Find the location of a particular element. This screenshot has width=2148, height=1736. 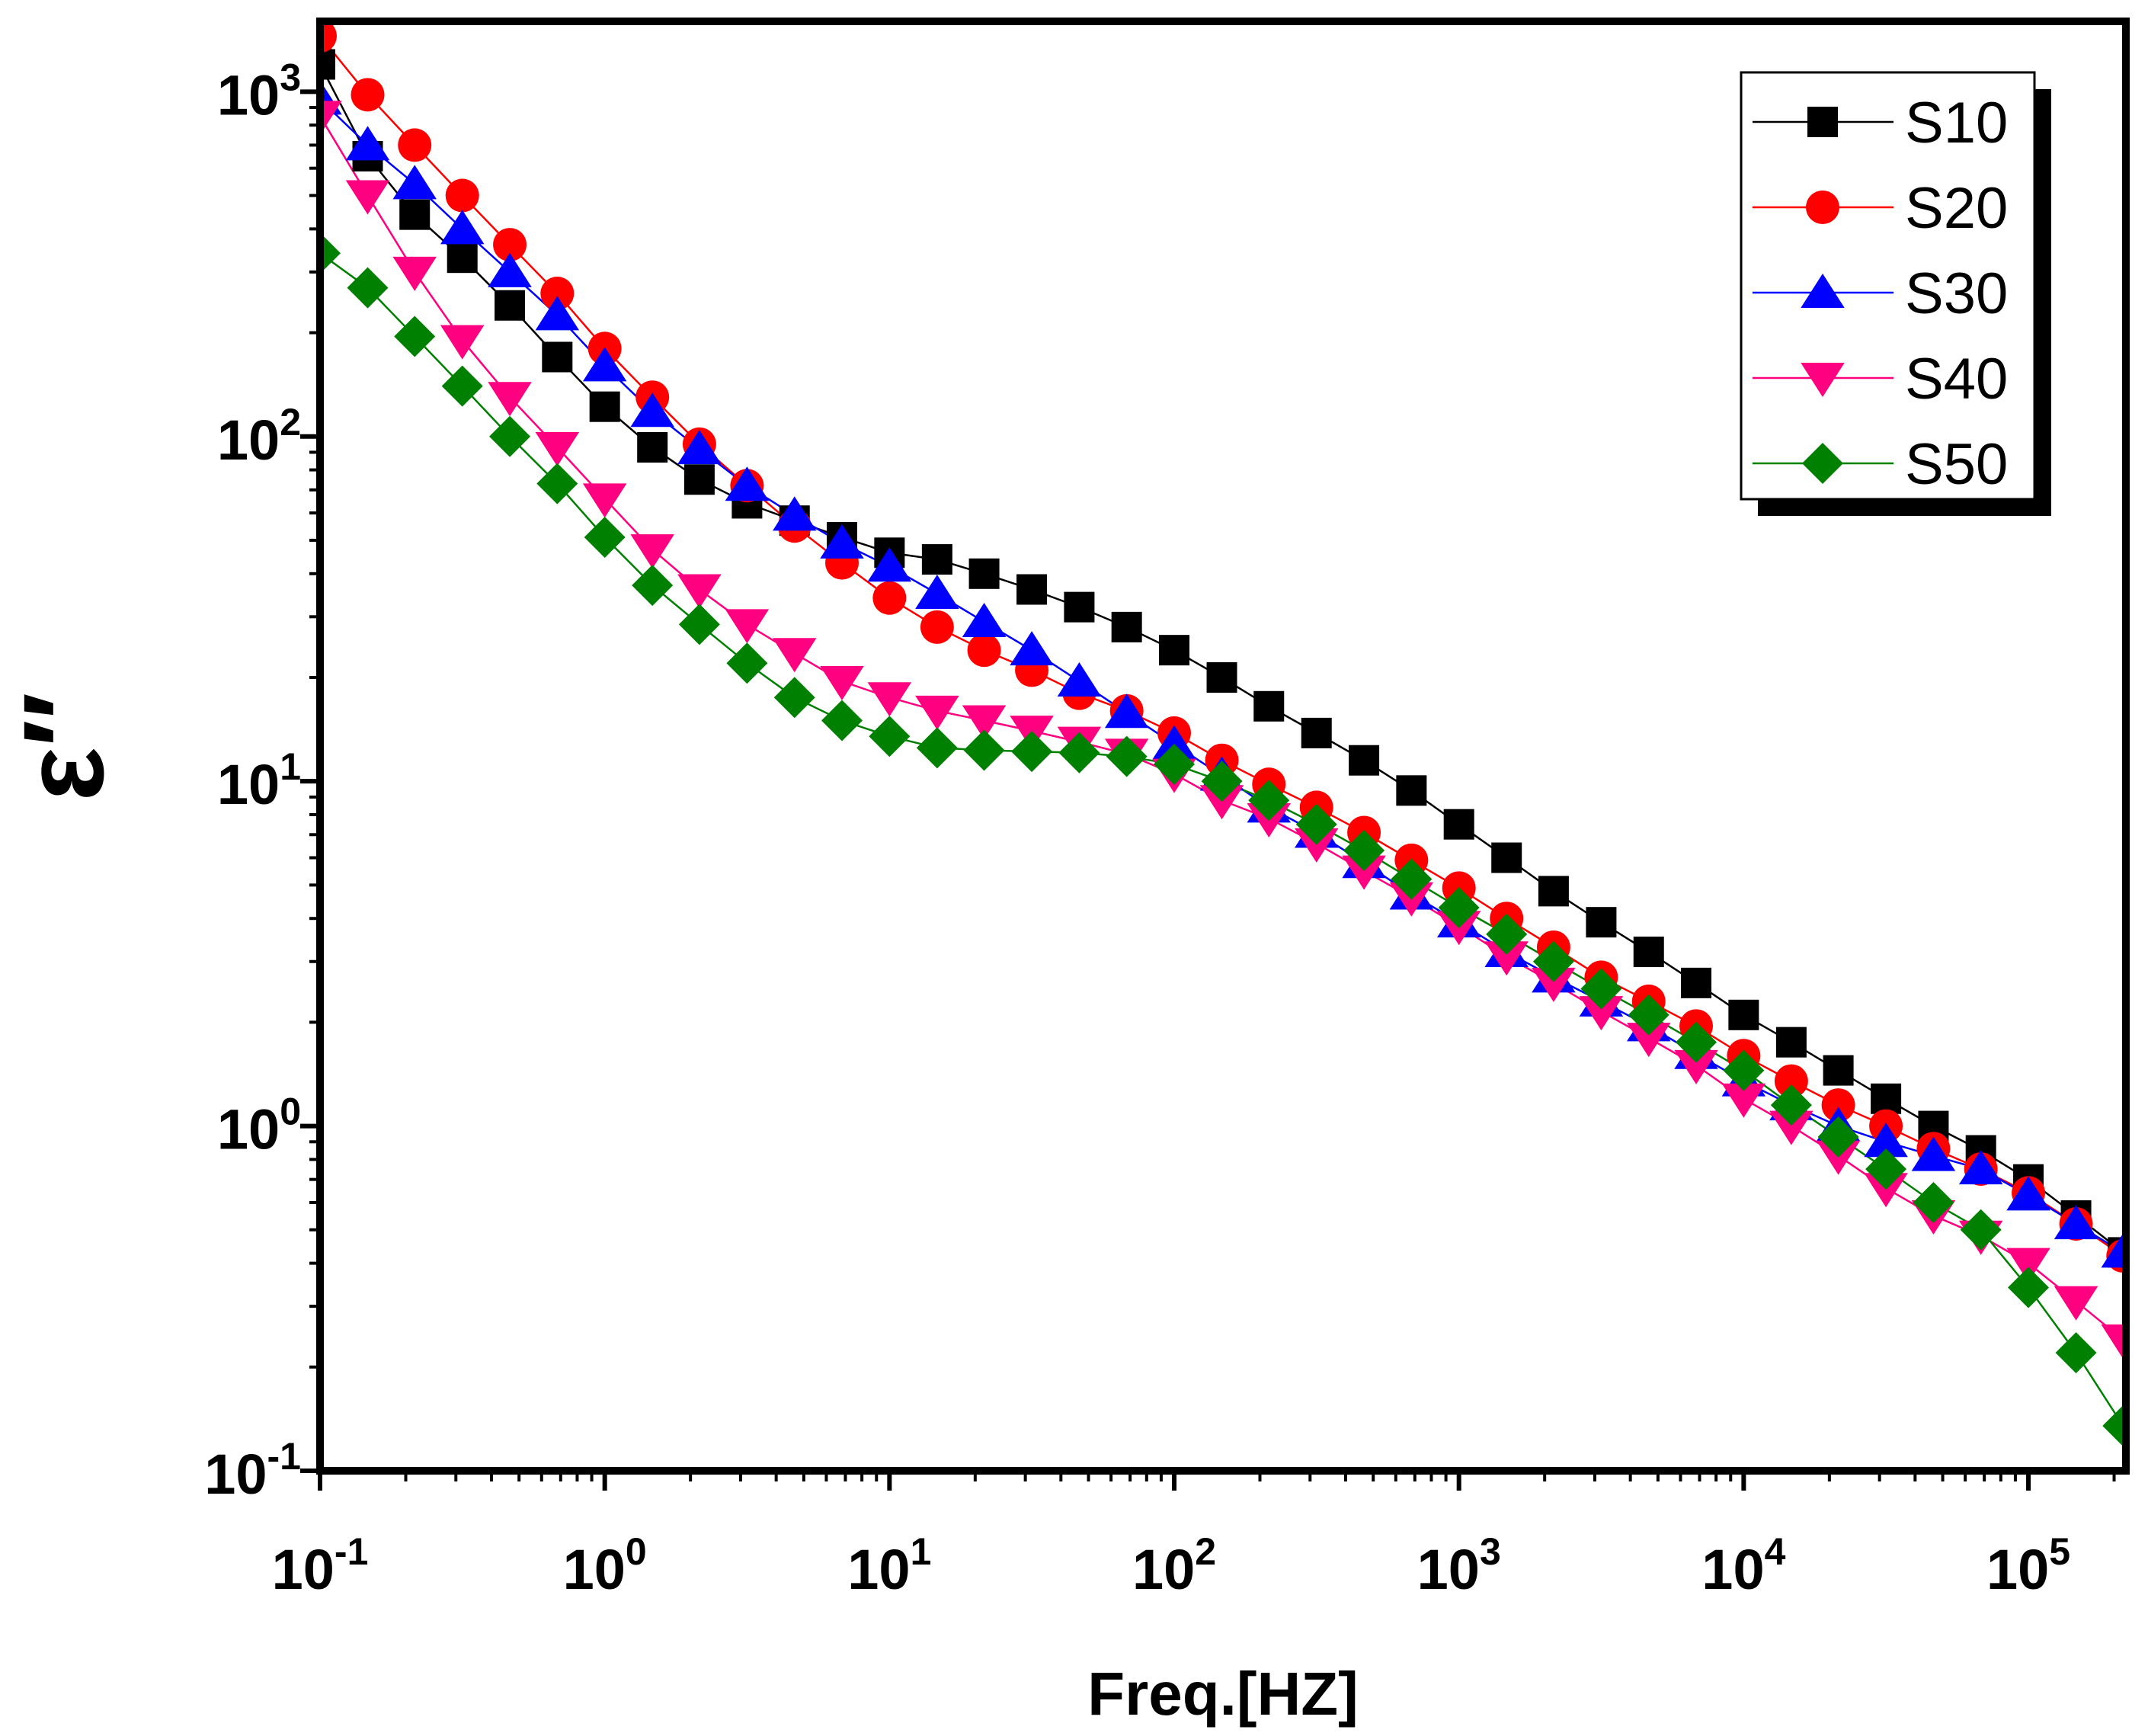

legend-label-s10: S10 is located at coordinates (1956, 123).